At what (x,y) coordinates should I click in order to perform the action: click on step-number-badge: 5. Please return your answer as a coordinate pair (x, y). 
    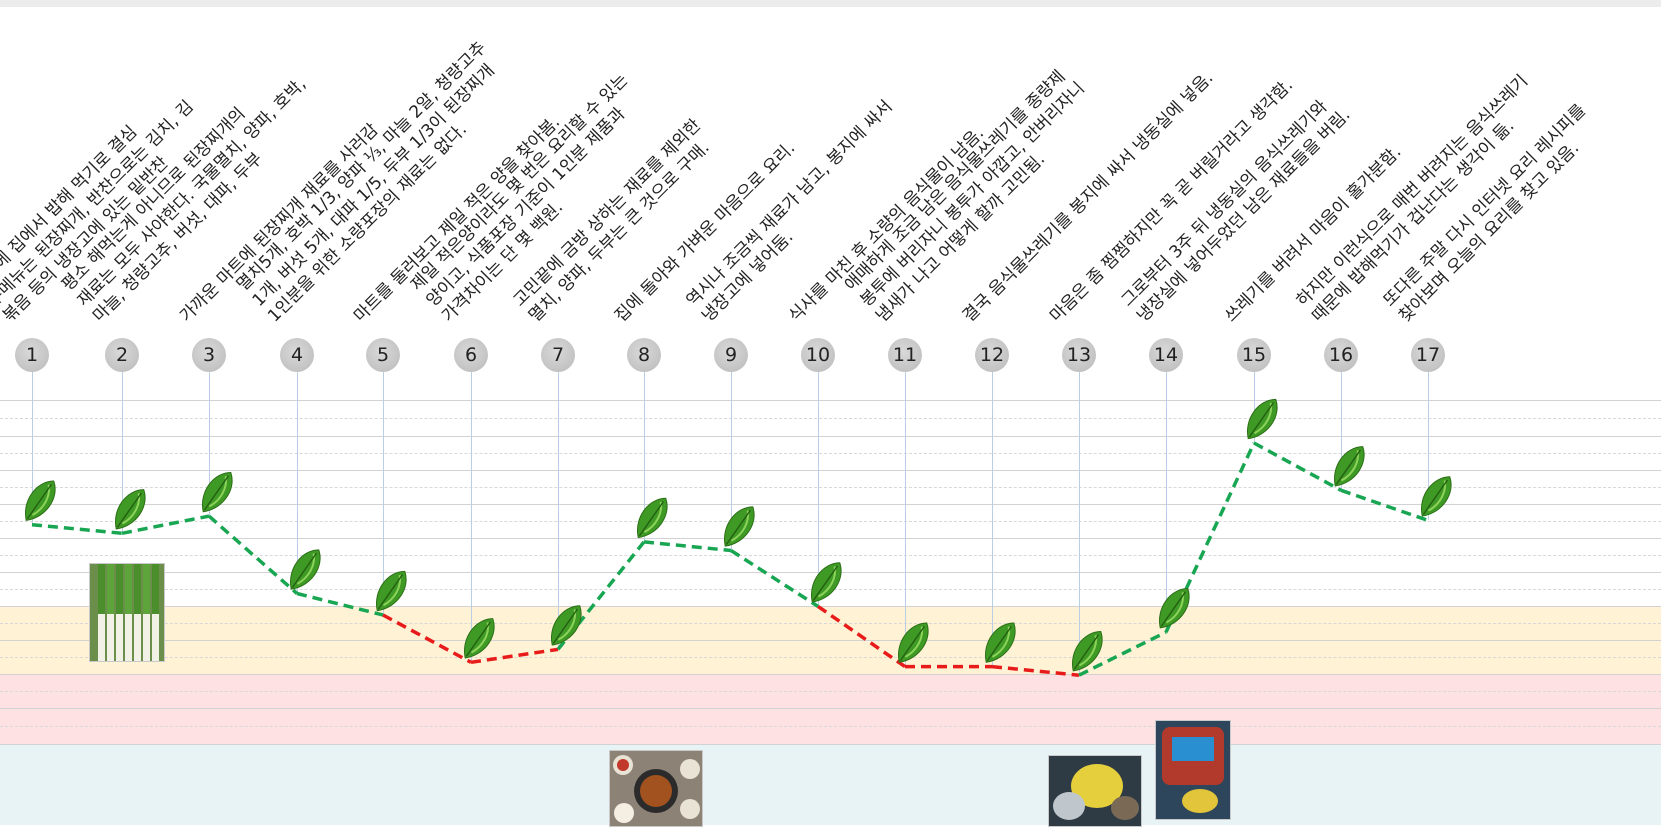
    Looking at the image, I should click on (383, 355).